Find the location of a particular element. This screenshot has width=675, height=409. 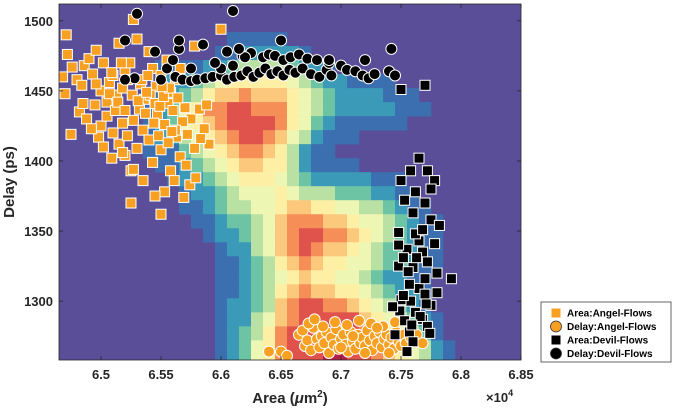

x-tick-label: 6.5 is located at coordinates (101, 374).